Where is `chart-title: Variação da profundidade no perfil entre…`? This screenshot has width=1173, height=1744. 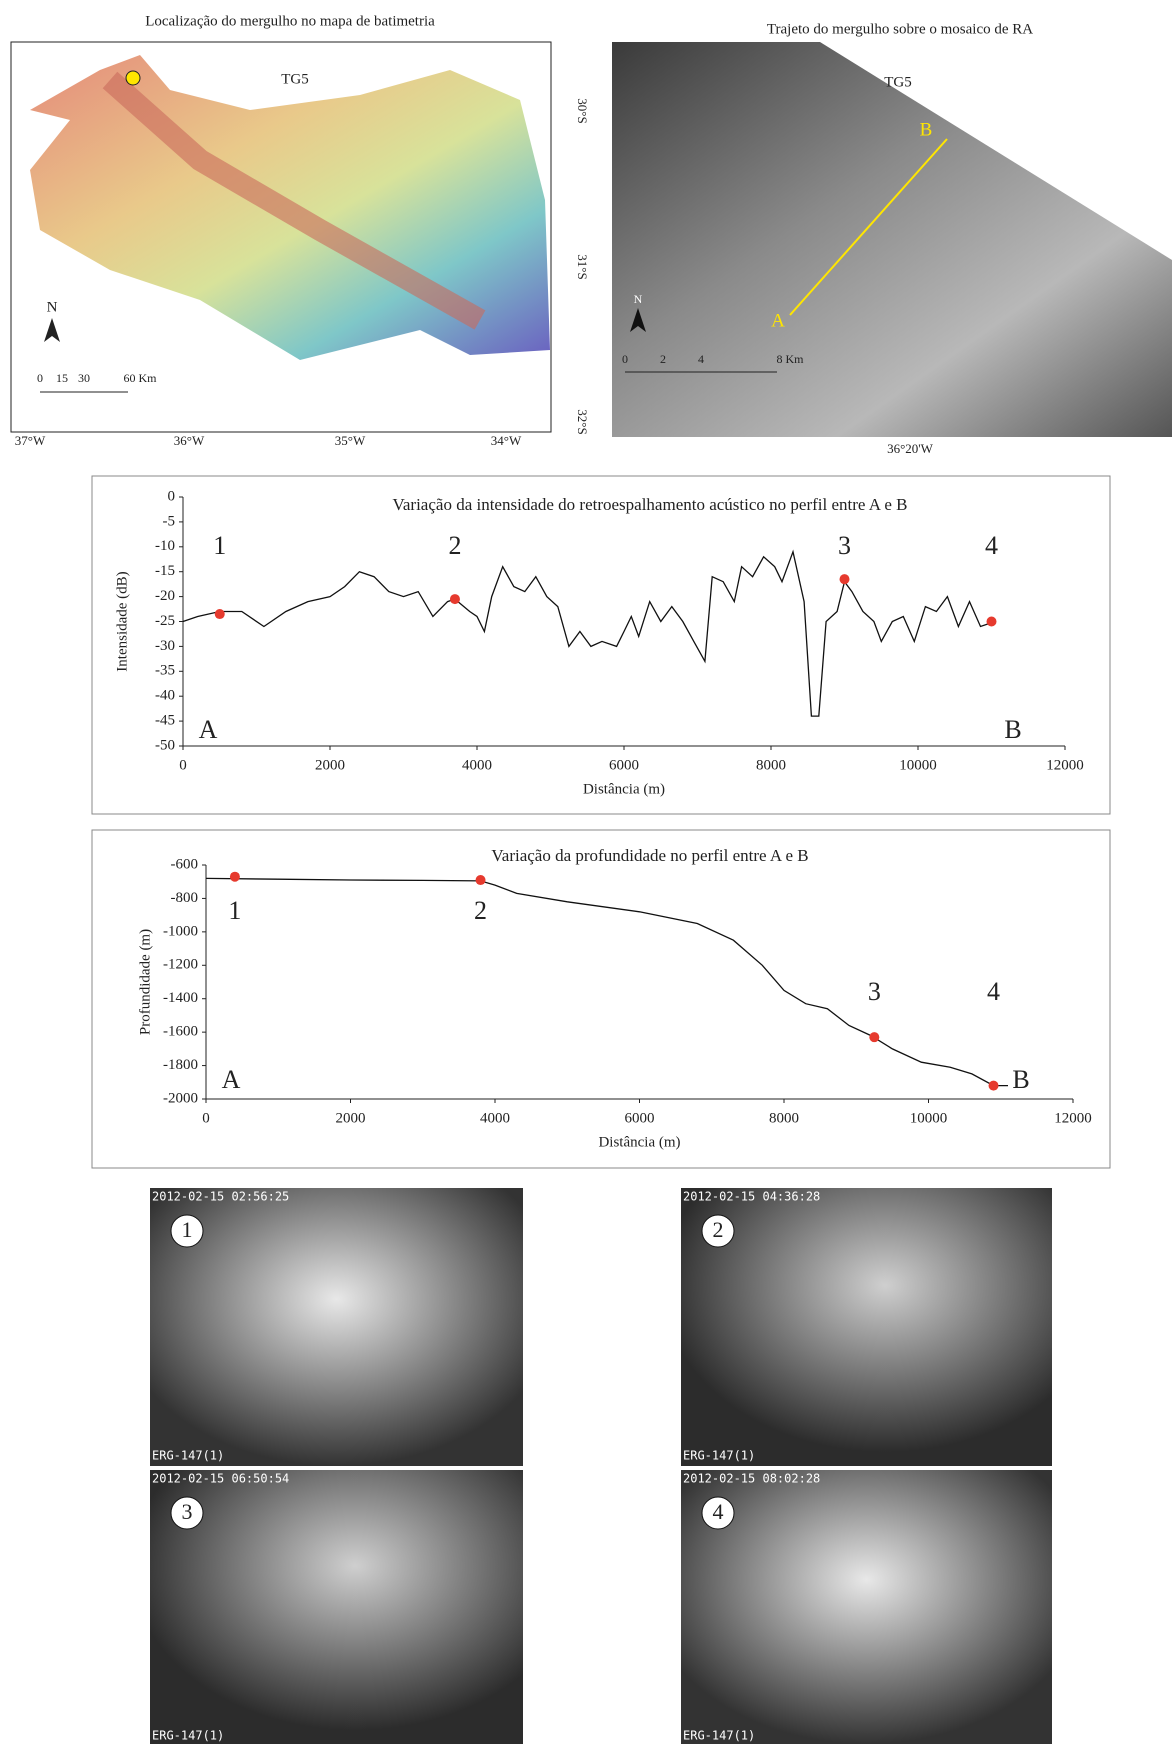
chart-title: Variação da profundidade no perfil entre… is located at coordinates (649, 855).